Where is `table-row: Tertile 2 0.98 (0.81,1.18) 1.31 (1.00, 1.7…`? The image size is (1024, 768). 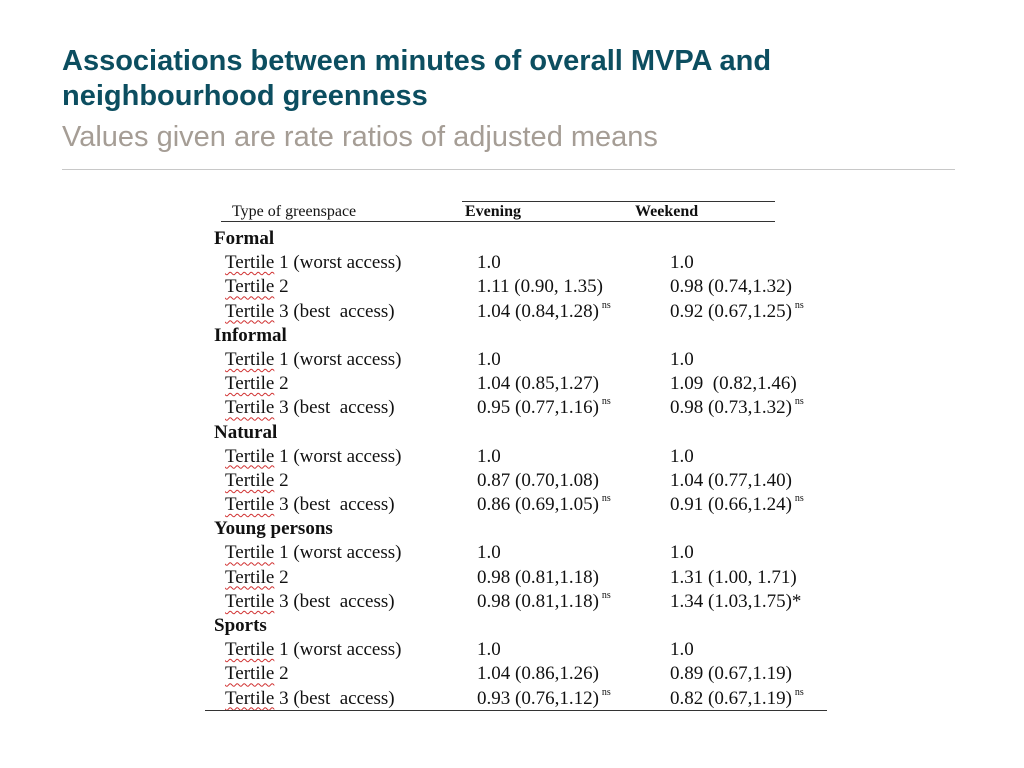 table-row: Tertile 2 0.98 (0.81,1.18) 1.31 (1.00, 1.7… is located at coordinates (516, 578).